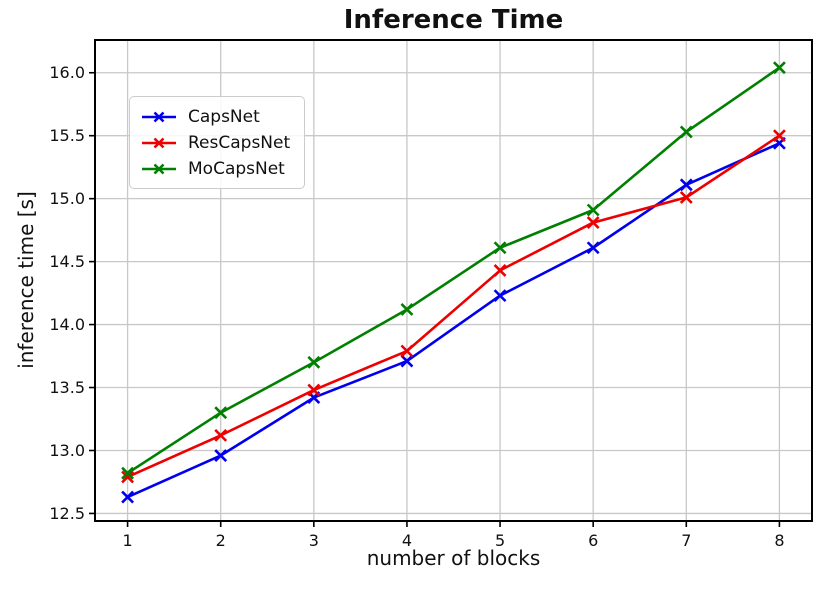 The image size is (830, 593). I want to click on y-tick-label: 12.5, so click(67, 513).